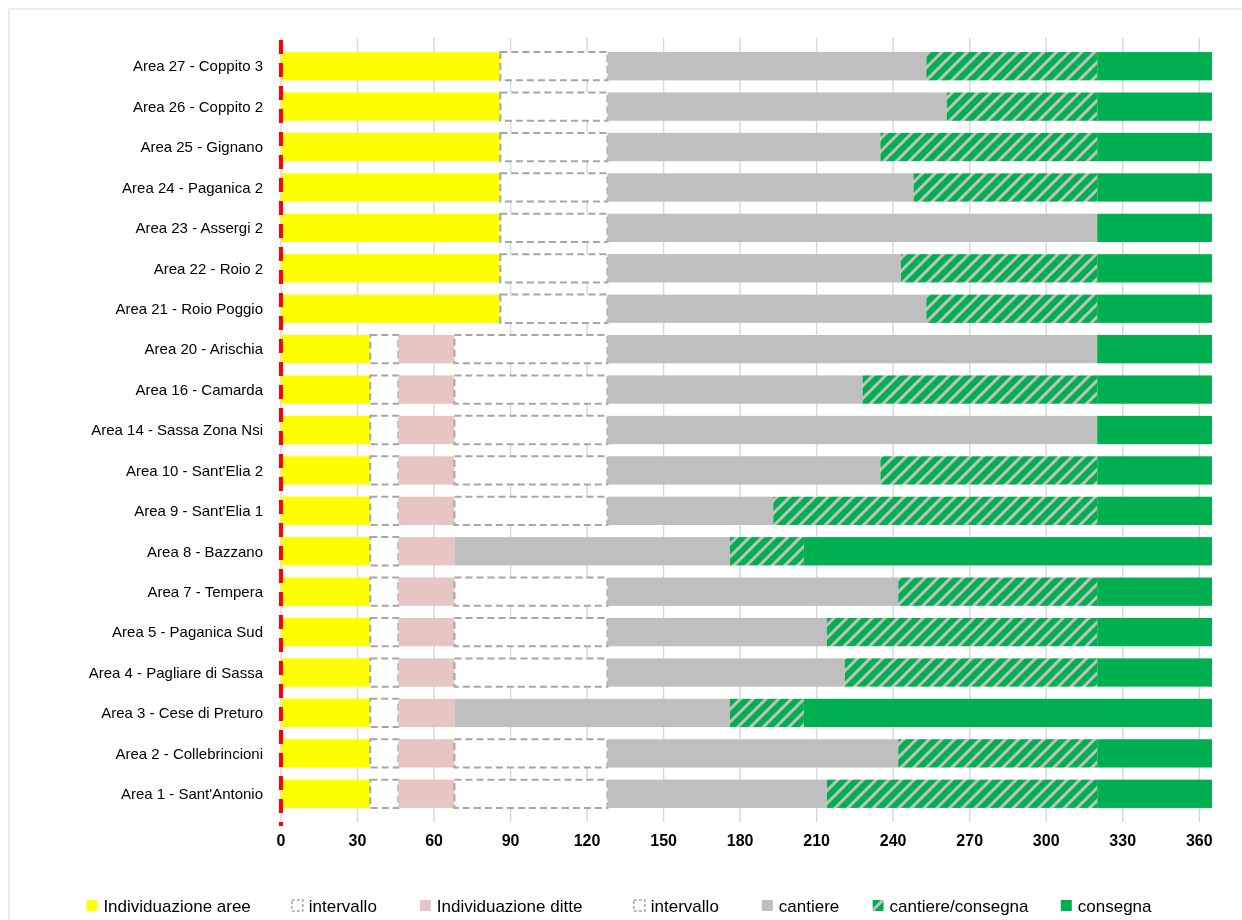 The width and height of the screenshot is (1242, 920). I want to click on y-tick-label: Area 25 - Gignano, so click(201, 147).